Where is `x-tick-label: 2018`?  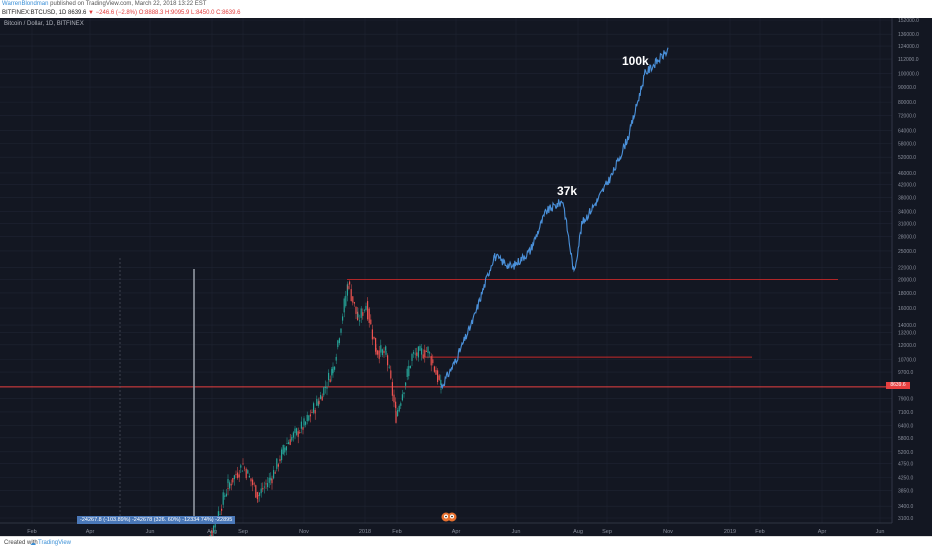 x-tick-label: 2018 is located at coordinates (365, 532).